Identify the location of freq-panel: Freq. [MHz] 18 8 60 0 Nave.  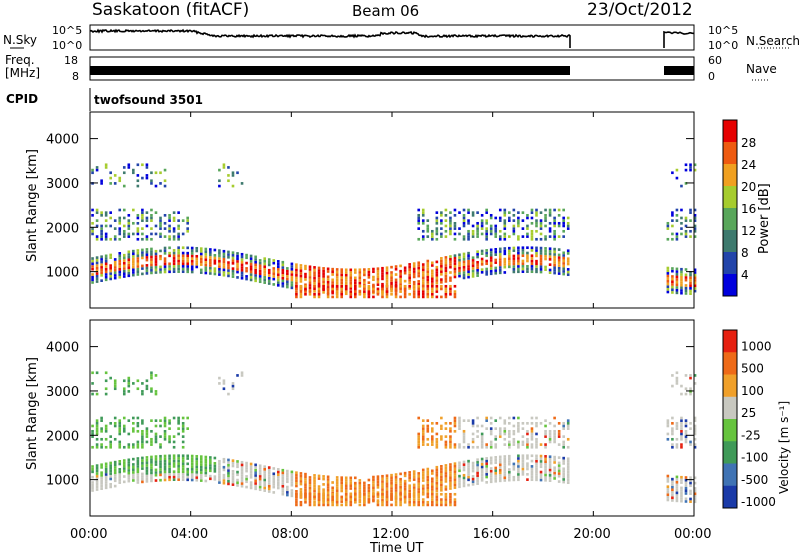
(391, 68).